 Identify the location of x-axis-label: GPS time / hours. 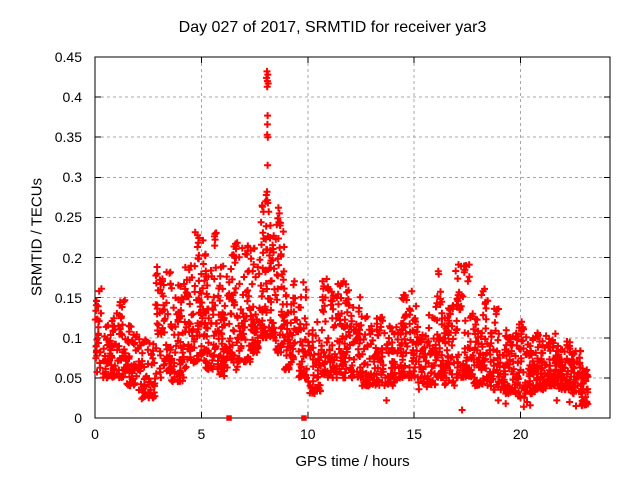
(352, 461).